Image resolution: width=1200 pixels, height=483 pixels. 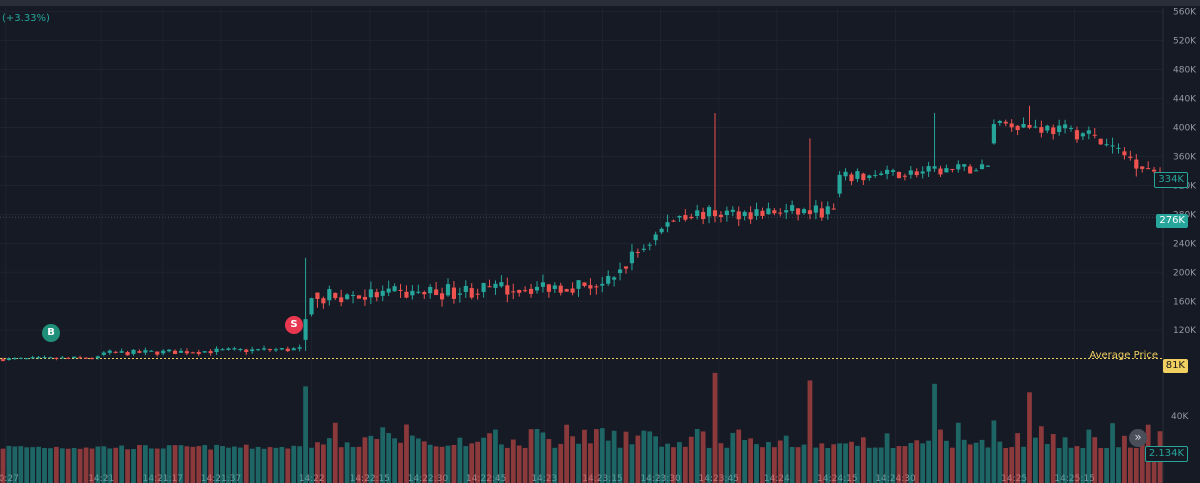 I want to click on sell-marker: S, so click(x=294, y=325).